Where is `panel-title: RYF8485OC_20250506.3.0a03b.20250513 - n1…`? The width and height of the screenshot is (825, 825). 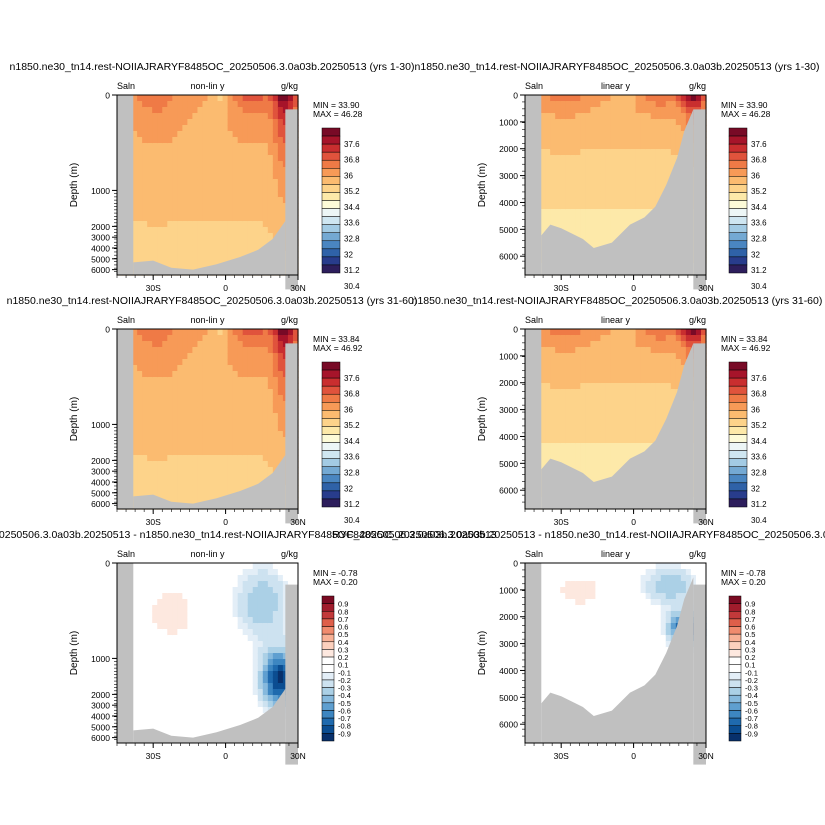
panel-title: RYF8485OC_20250506.3.0a03b.20250513 - n1… is located at coordinates (248, 535).